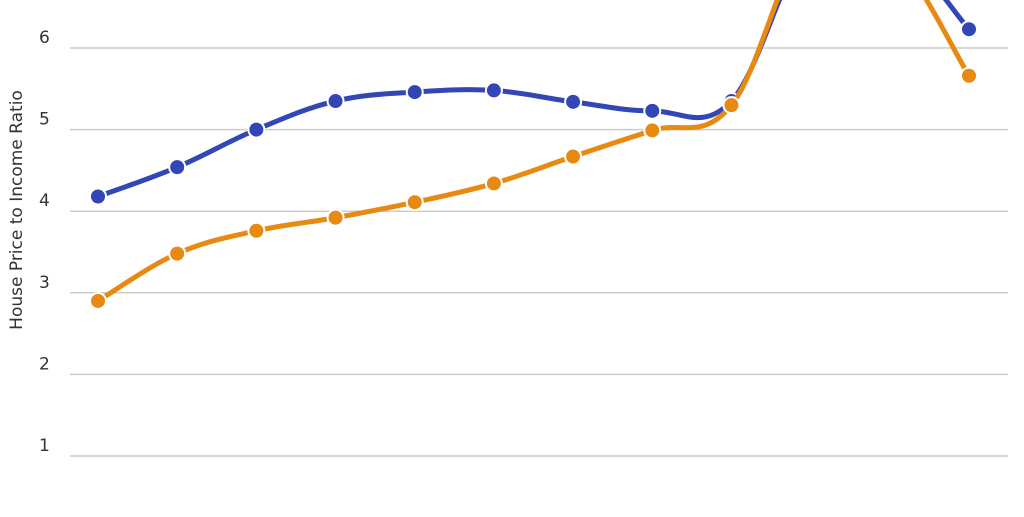  I want to click on y-tick-label: 6, so click(44, 38).